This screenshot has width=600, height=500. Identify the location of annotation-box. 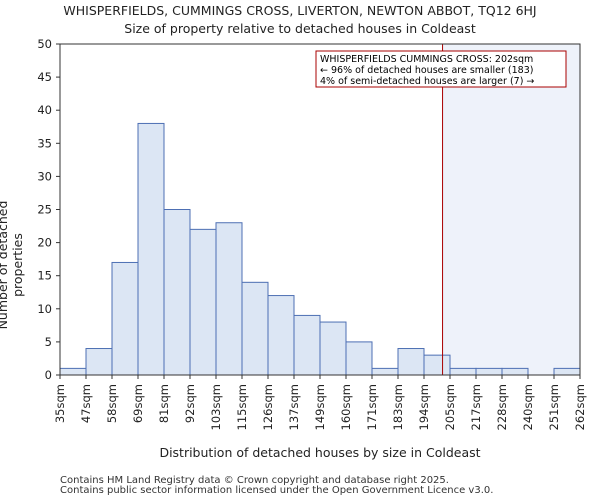
(441, 69).